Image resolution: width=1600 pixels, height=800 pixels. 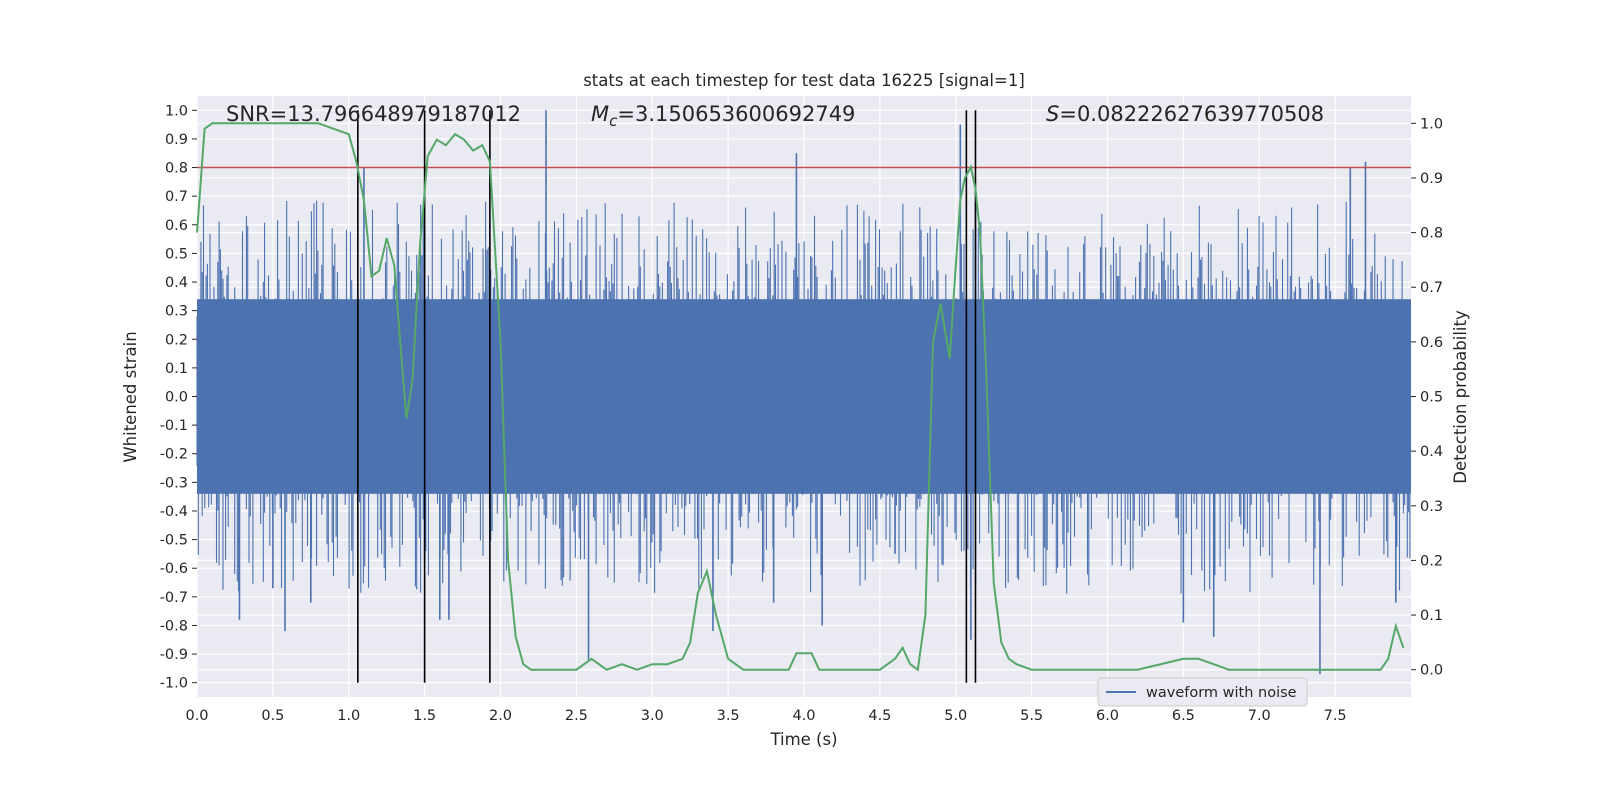 I want to click on x-tick-label: 3.5, so click(x=728, y=716).